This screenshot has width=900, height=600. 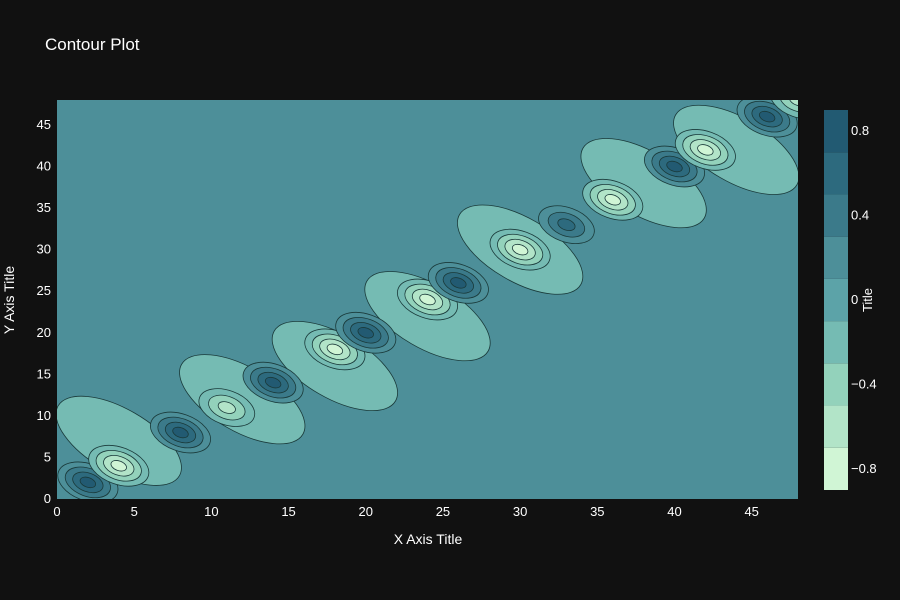 I want to click on colorbar-title: Title, so click(x=867, y=300).